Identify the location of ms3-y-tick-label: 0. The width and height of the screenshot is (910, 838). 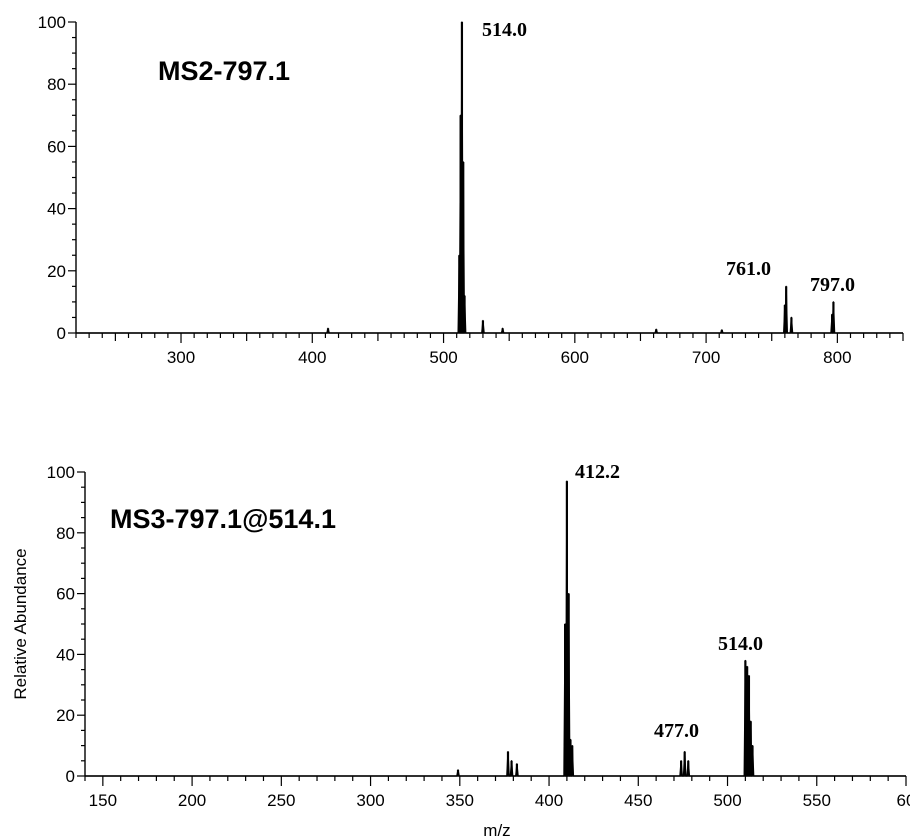
(70, 776).